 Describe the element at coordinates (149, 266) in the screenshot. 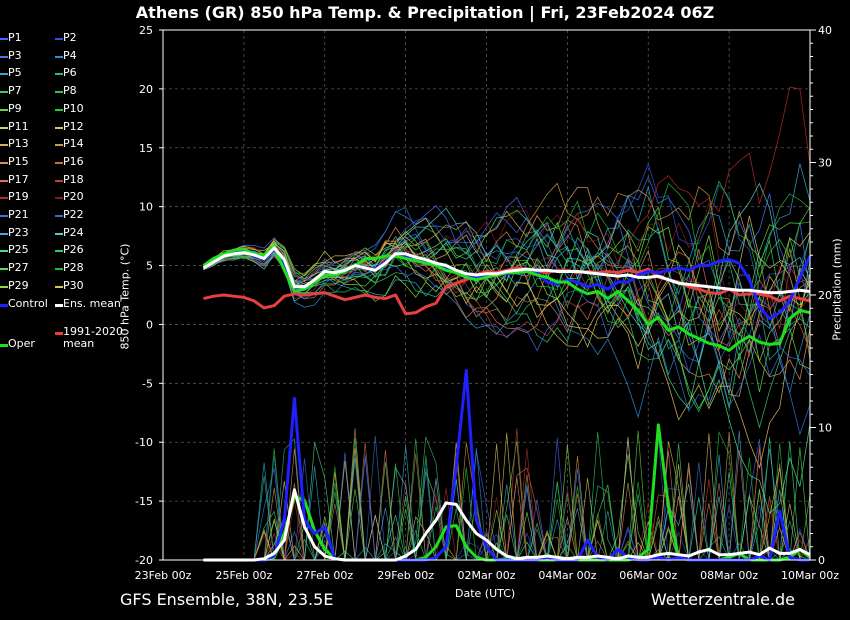

I see `y-tick-label-left: 5` at that location.